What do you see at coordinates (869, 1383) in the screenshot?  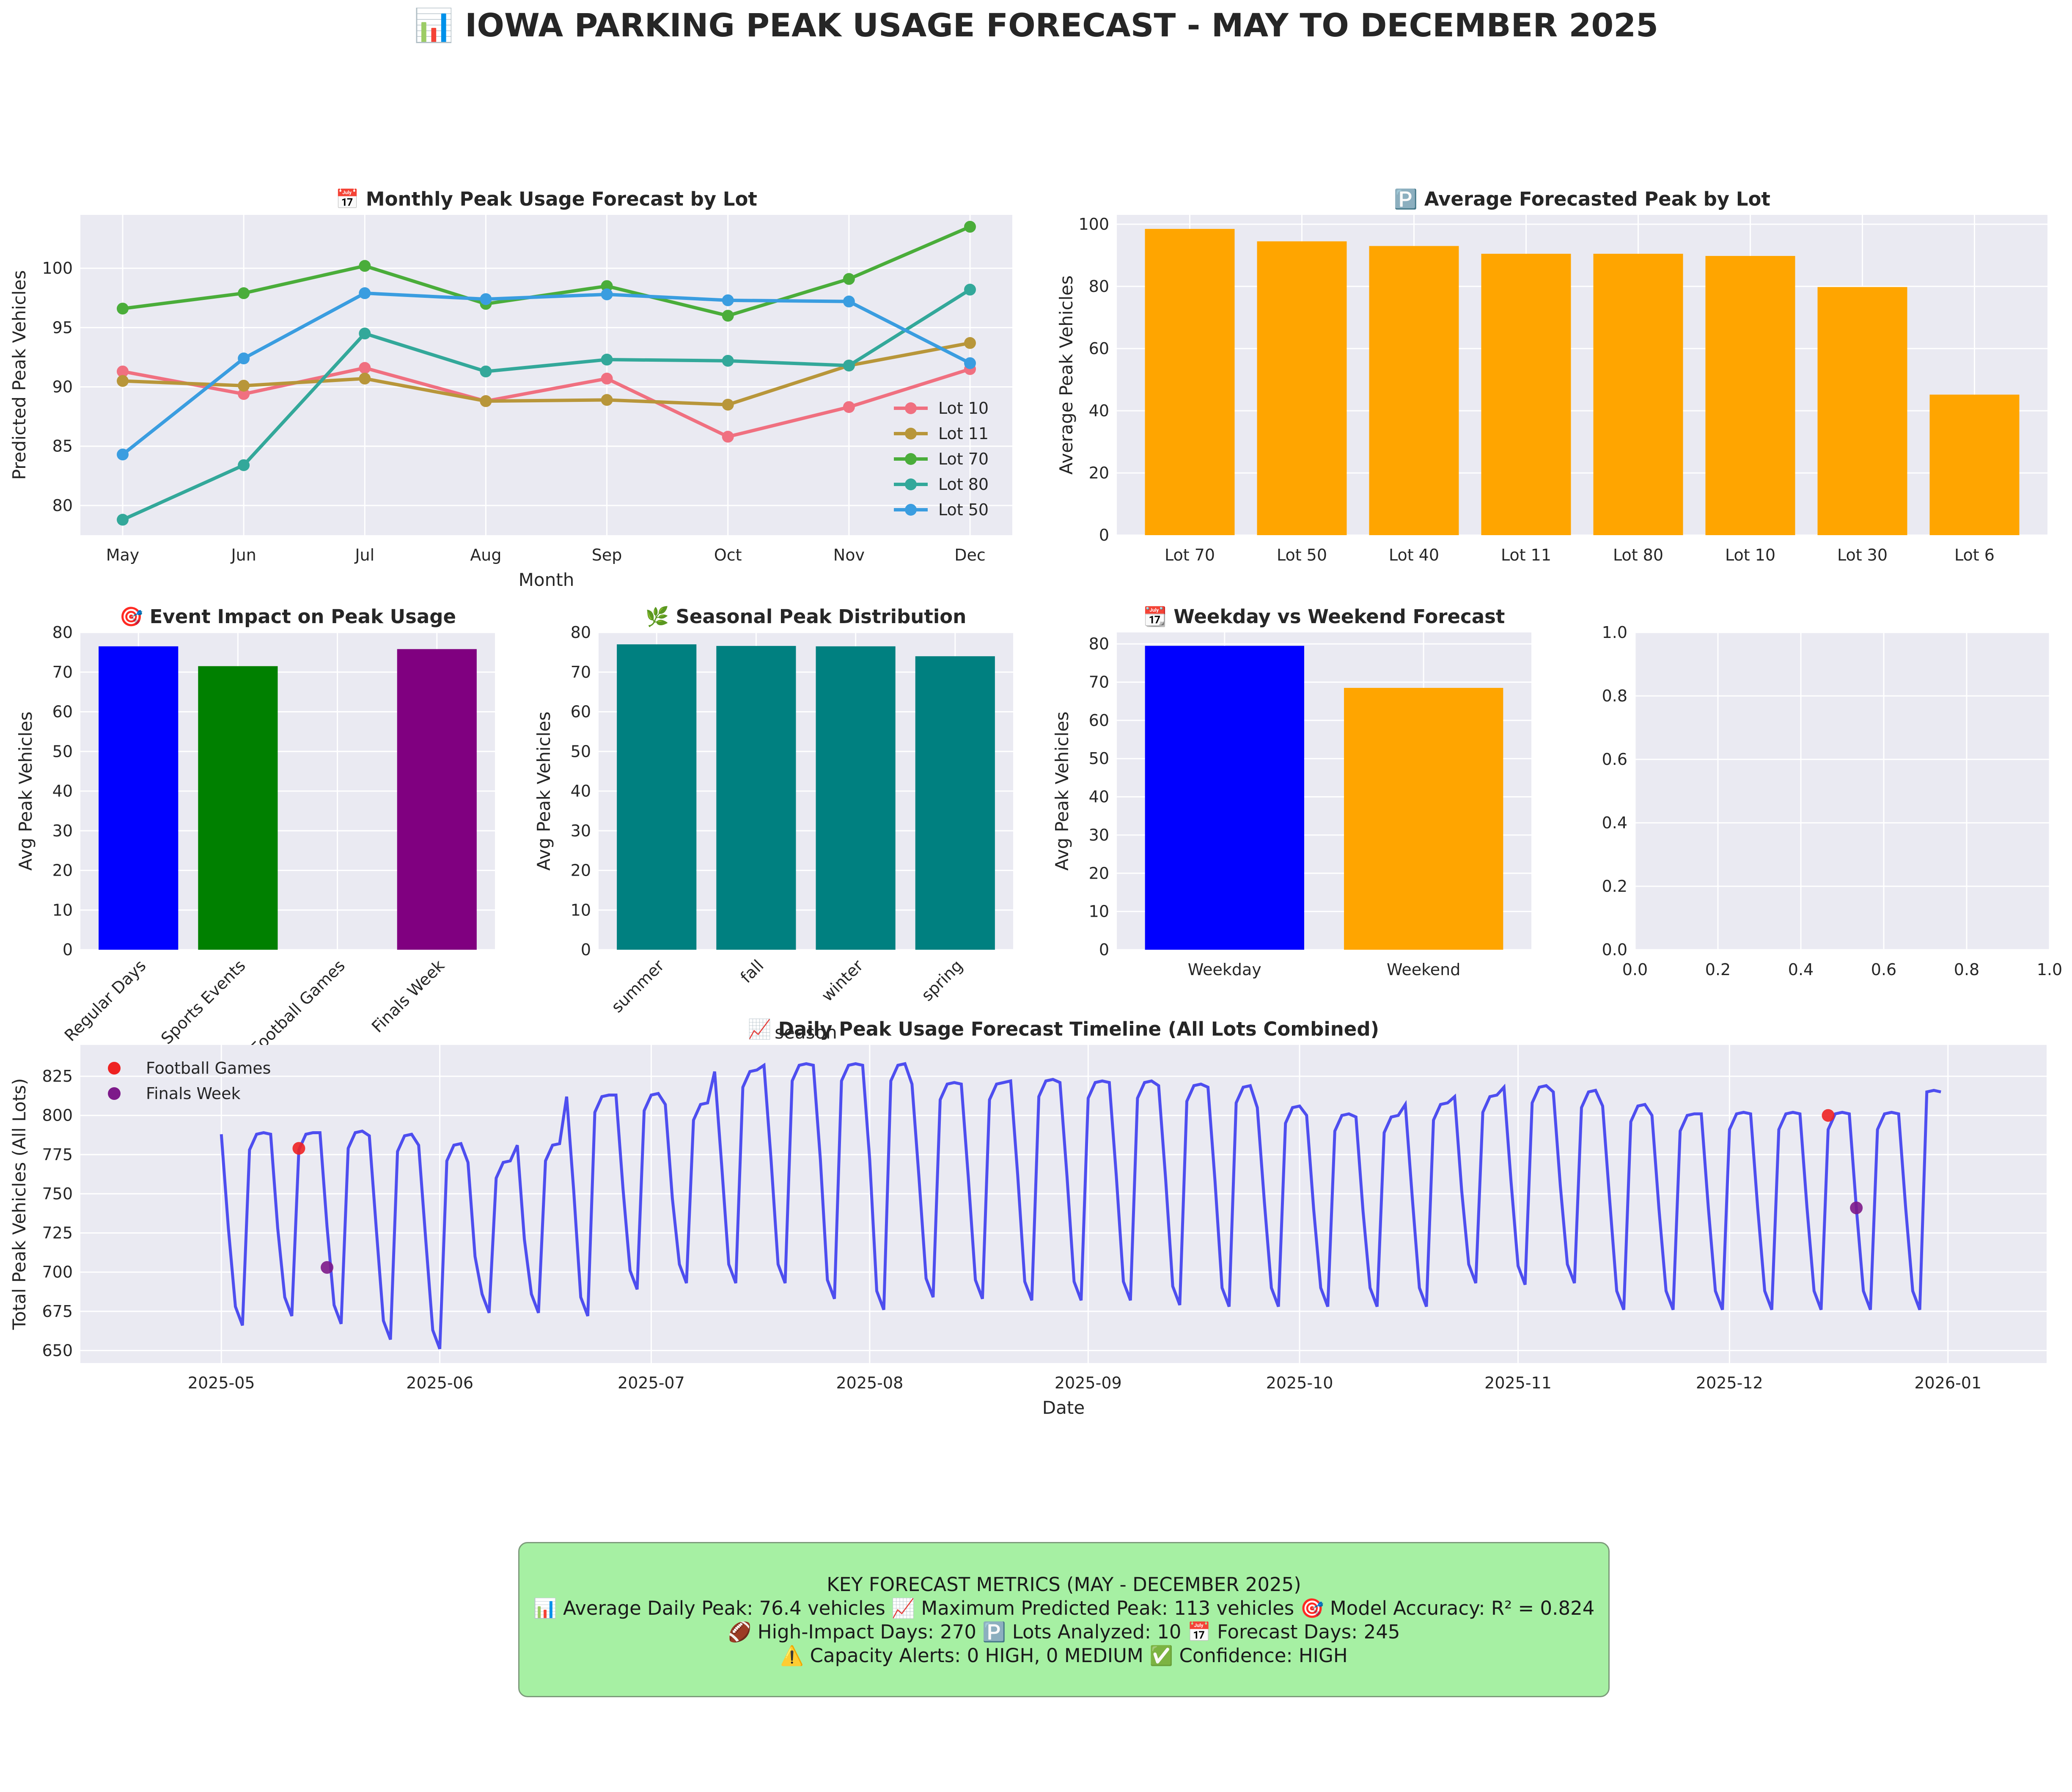 I see `timeline-xtick-label: 2025-08` at bounding box center [869, 1383].